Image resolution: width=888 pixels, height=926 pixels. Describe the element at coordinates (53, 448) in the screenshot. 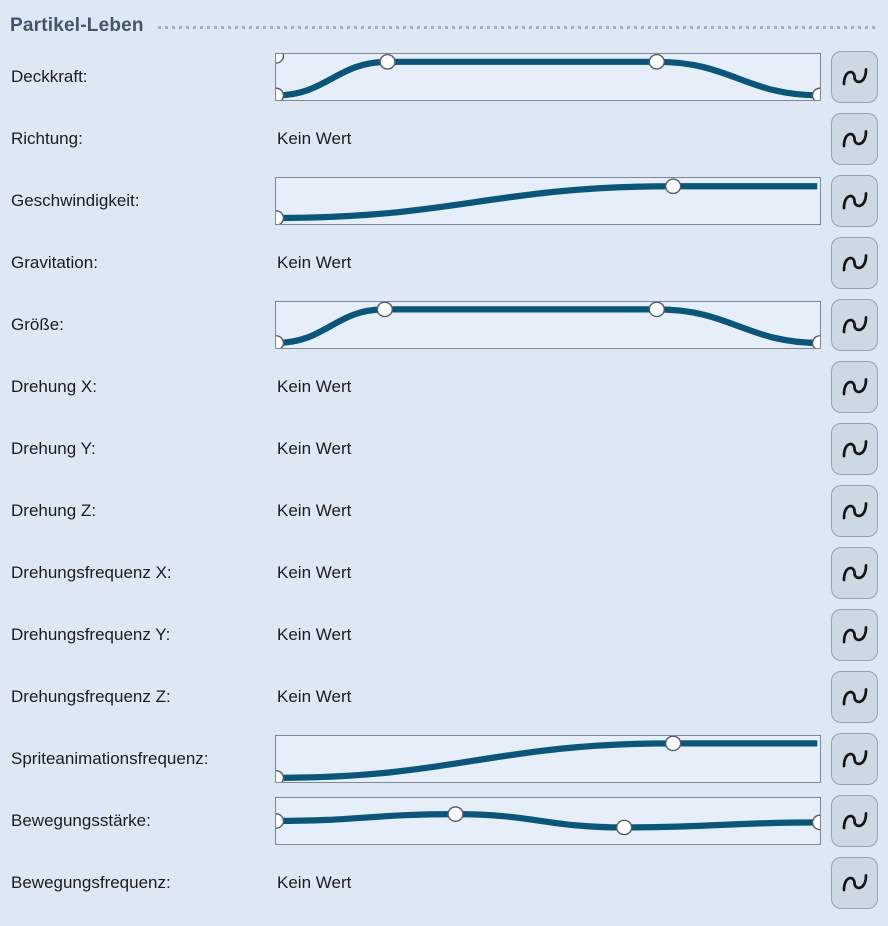

I see `property-label: Drehung Y:` at that location.